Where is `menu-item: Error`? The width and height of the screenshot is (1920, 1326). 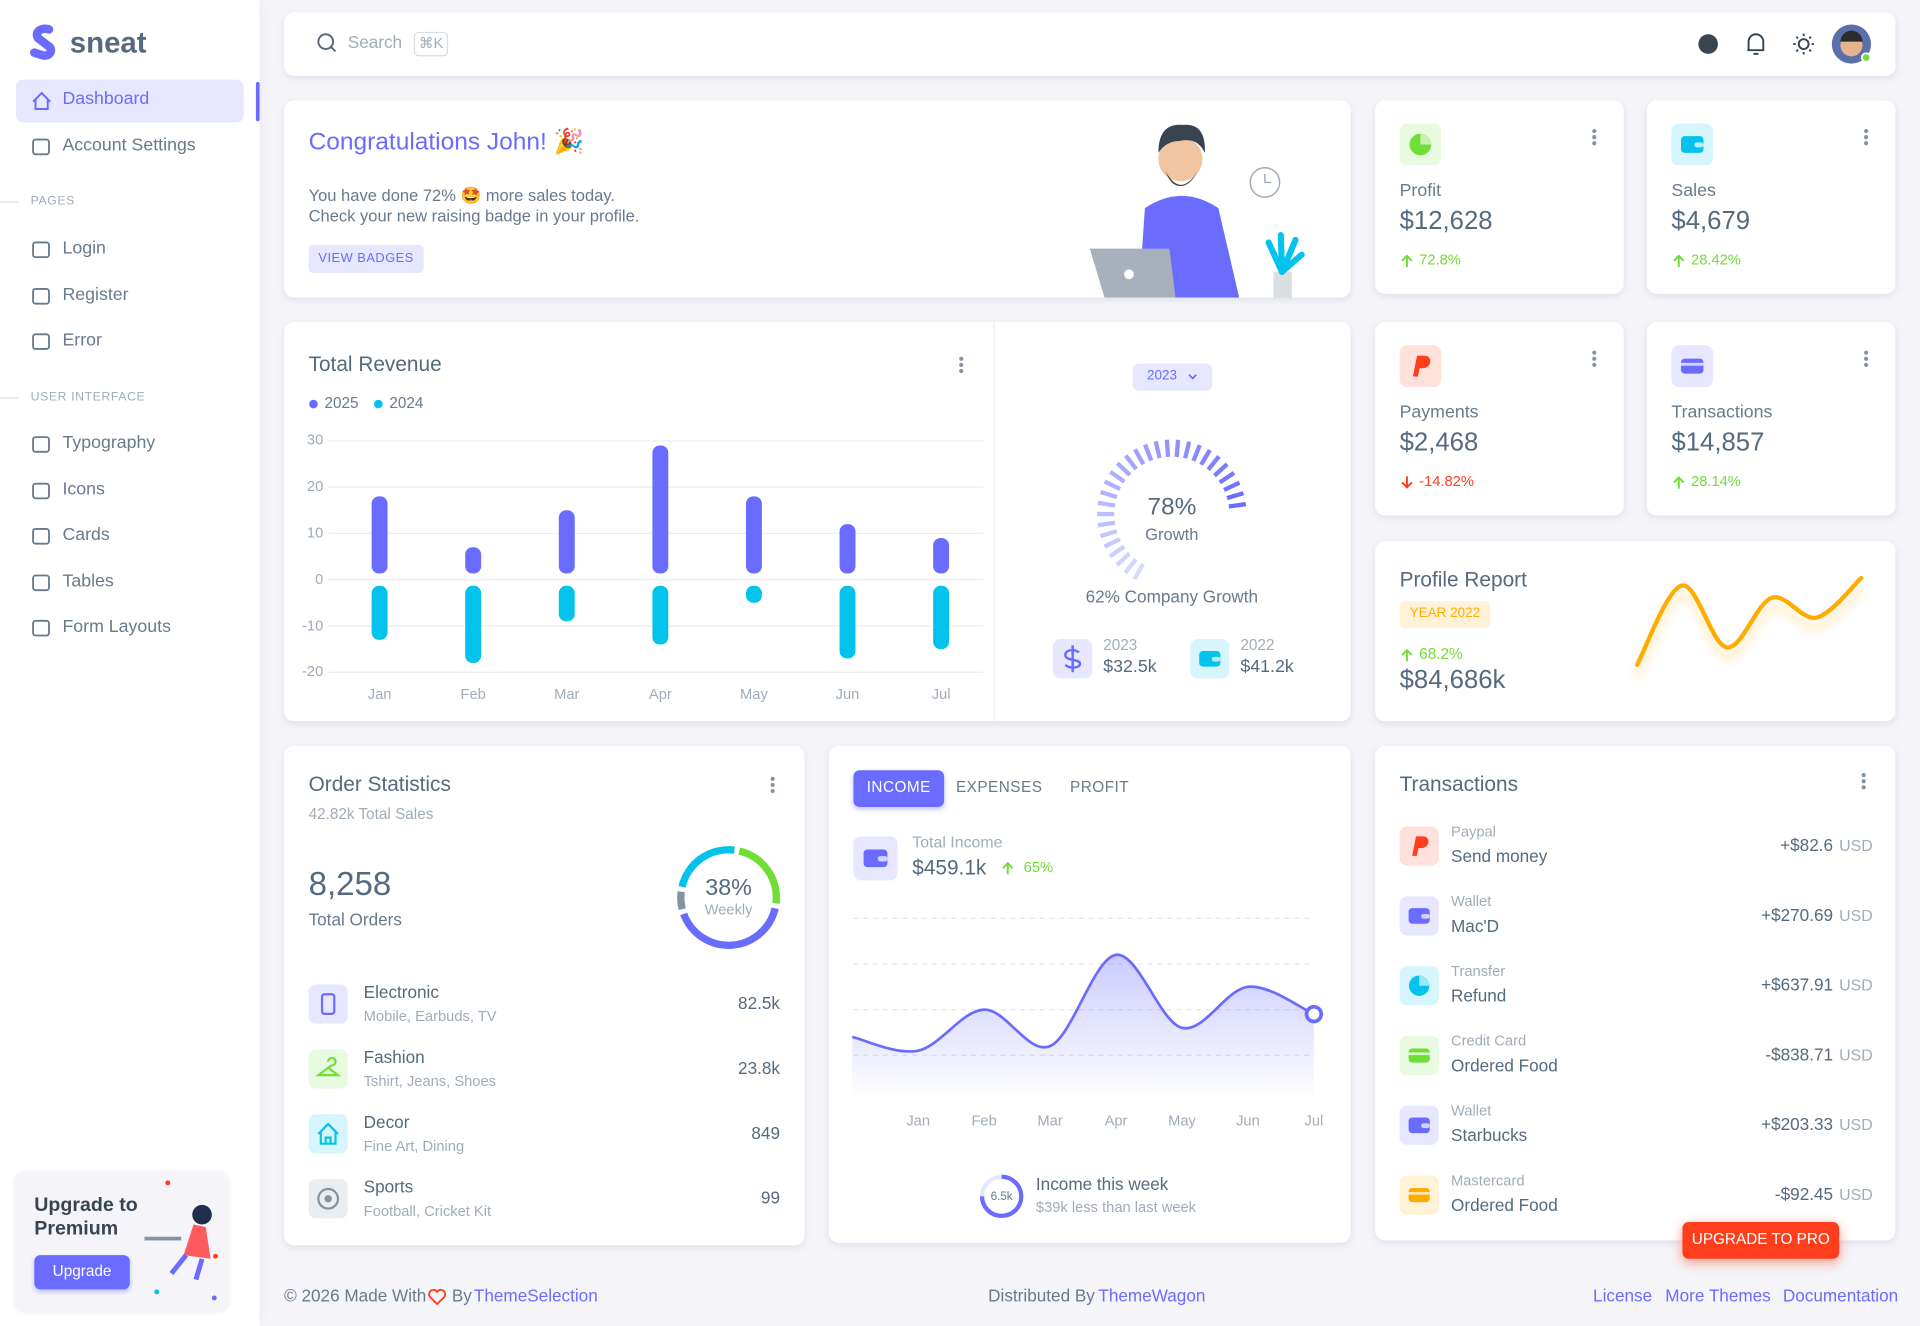 menu-item: Error is located at coordinates (82, 340).